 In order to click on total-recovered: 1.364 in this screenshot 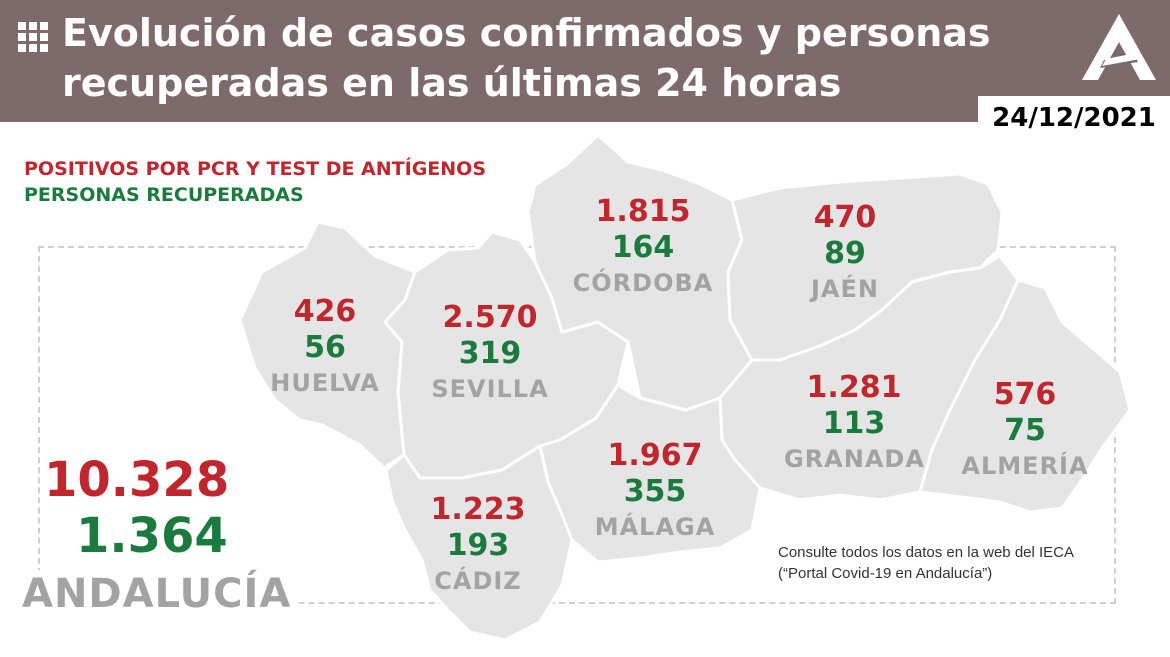, I will do `click(152, 536)`.